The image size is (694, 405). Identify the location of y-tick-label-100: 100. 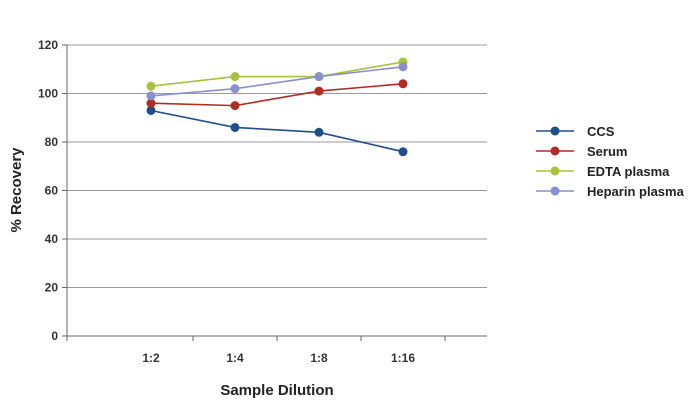
(48, 94).